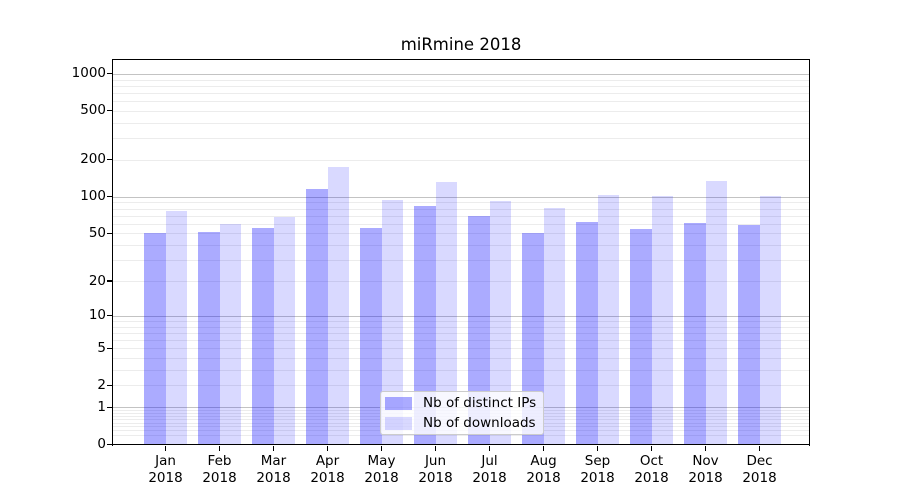 The image size is (900, 500). I want to click on y-tick-label-50: 50, so click(97, 232).